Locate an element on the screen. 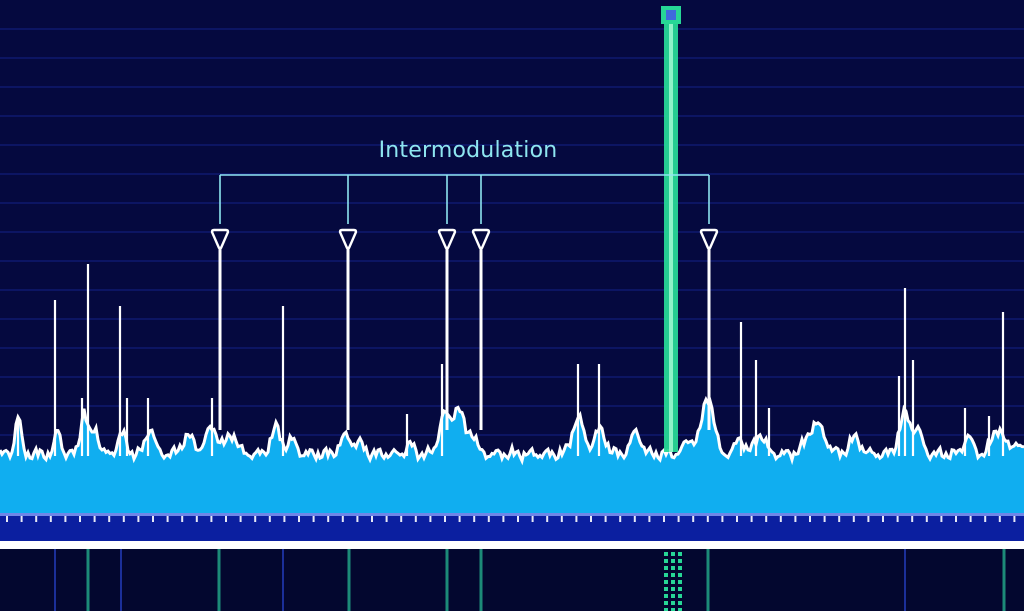 The image size is (1024, 611). lower-band-background is located at coordinates (512, 580).